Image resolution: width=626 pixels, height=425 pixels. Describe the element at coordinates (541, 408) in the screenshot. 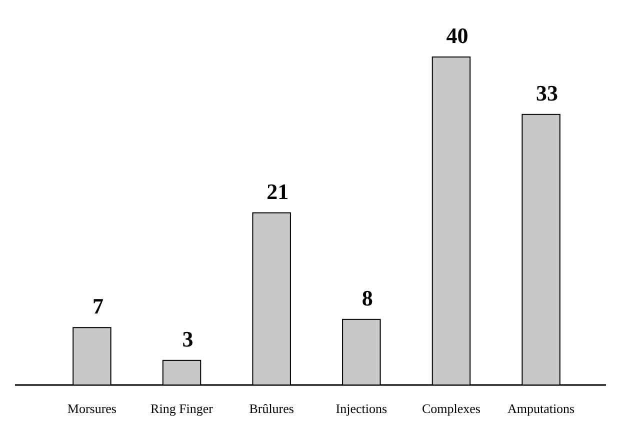

I see `x-tick-label: Amputations` at that location.